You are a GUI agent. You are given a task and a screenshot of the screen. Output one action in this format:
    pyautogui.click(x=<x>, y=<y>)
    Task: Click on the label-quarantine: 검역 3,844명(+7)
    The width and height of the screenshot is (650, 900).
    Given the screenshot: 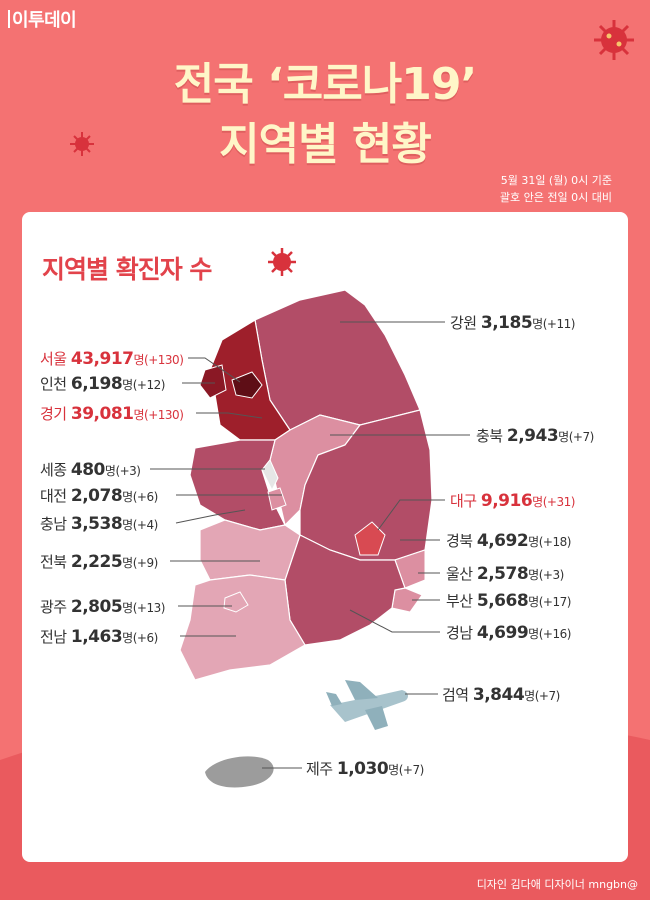 What is the action you would take?
    pyautogui.click(x=501, y=695)
    